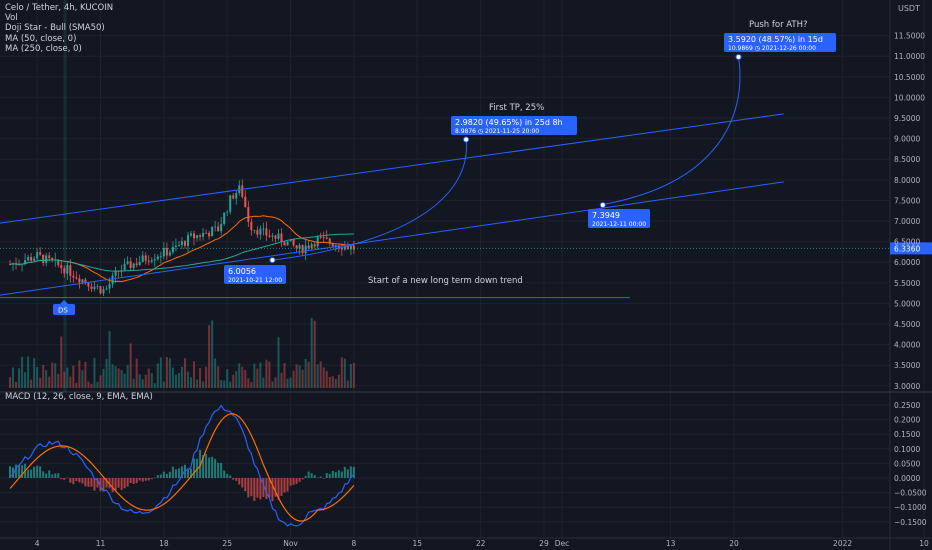  What do you see at coordinates (41, 38) in the screenshot?
I see `indicator-ma50: MA (50, close, 0)` at bounding box center [41, 38].